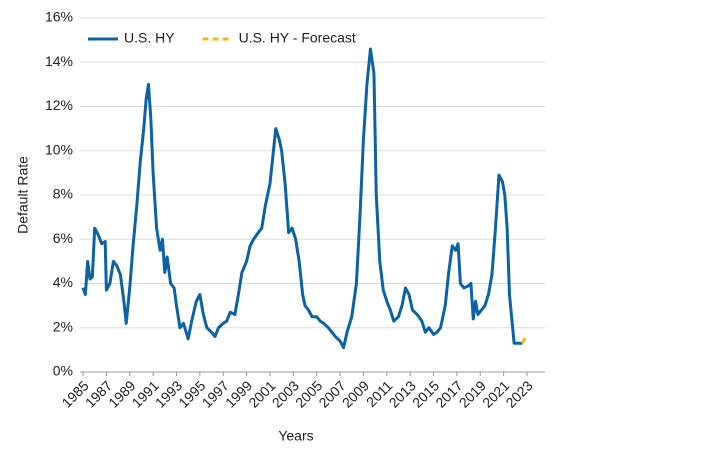 This screenshot has height=456, width=727. What do you see at coordinates (149, 38) in the screenshot?
I see `legend-label: U.S. HY` at bounding box center [149, 38].